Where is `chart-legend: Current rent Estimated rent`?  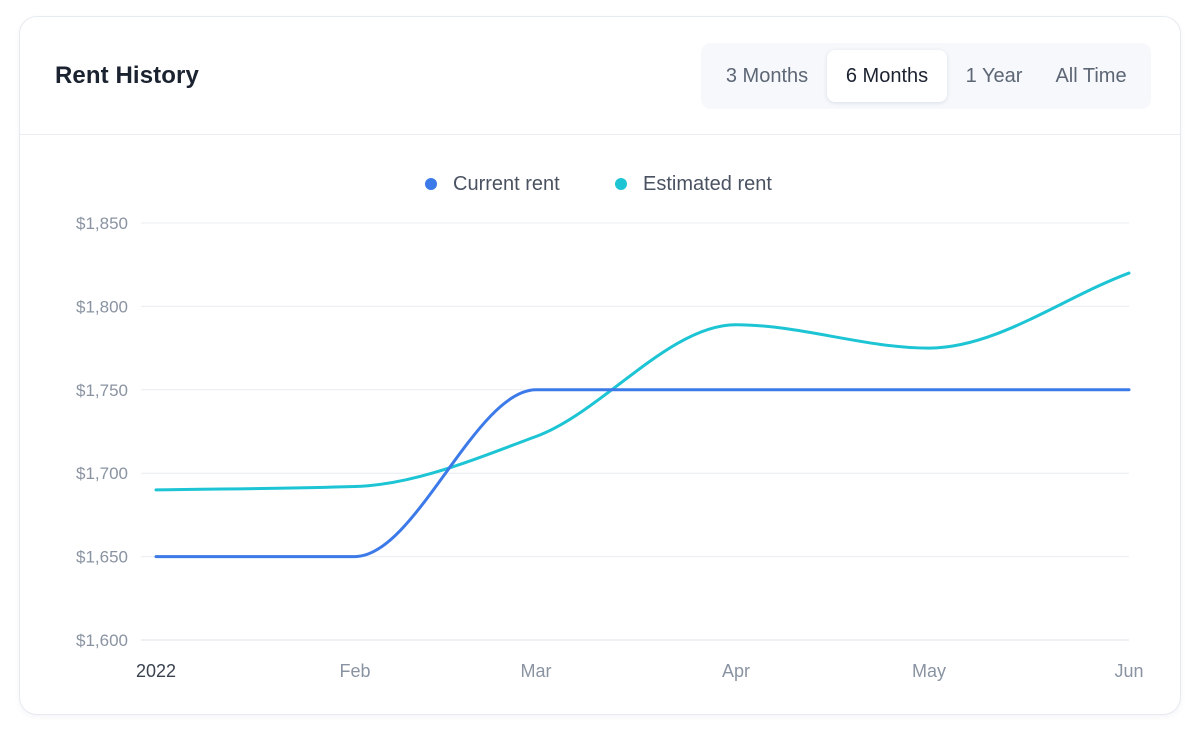 chart-legend: Current rent Estimated rent is located at coordinates (600, 184).